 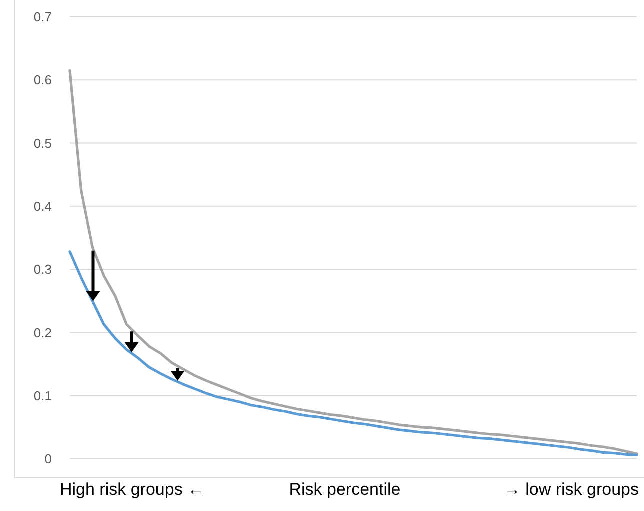 I want to click on y-tick-label: 0.2, so click(x=43, y=332).